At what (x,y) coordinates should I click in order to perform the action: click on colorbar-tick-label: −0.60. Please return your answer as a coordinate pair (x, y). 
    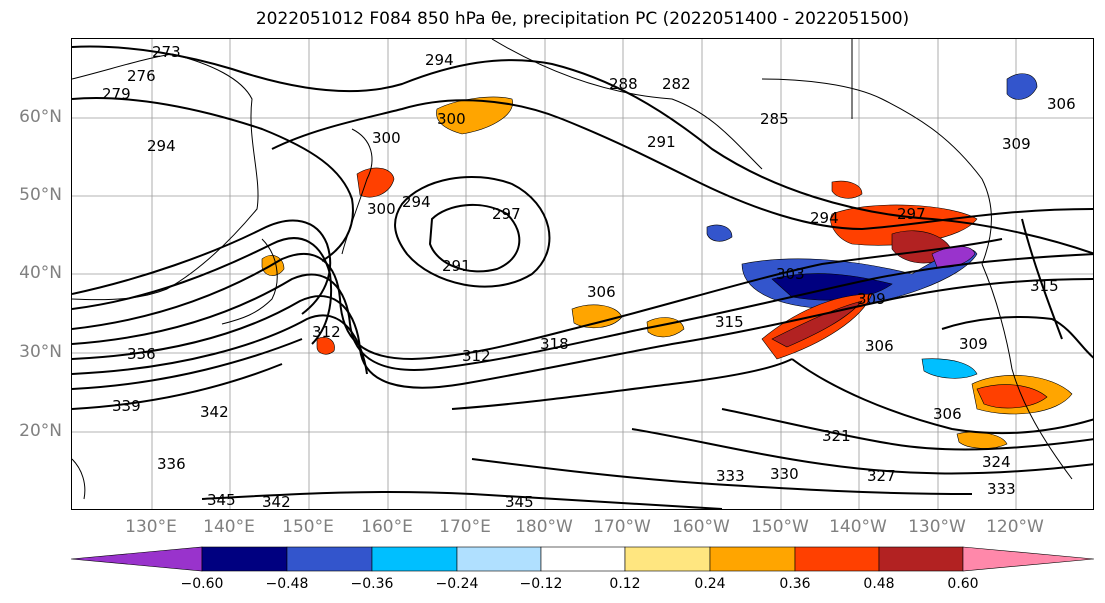
    Looking at the image, I should click on (202, 584).